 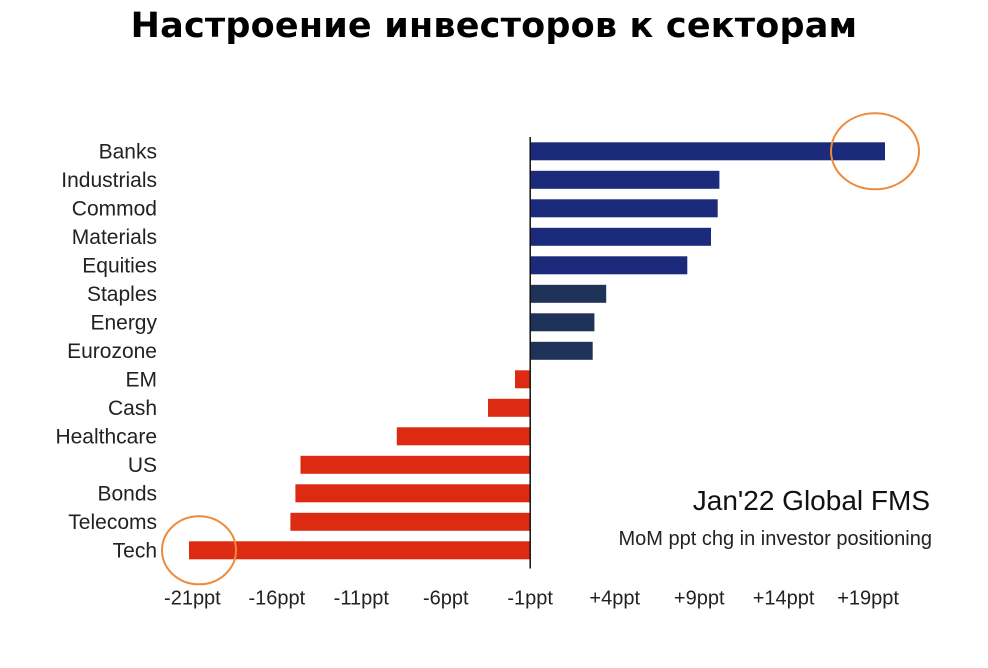 I want to click on x-tick-label: -1ppt, so click(x=530, y=599).